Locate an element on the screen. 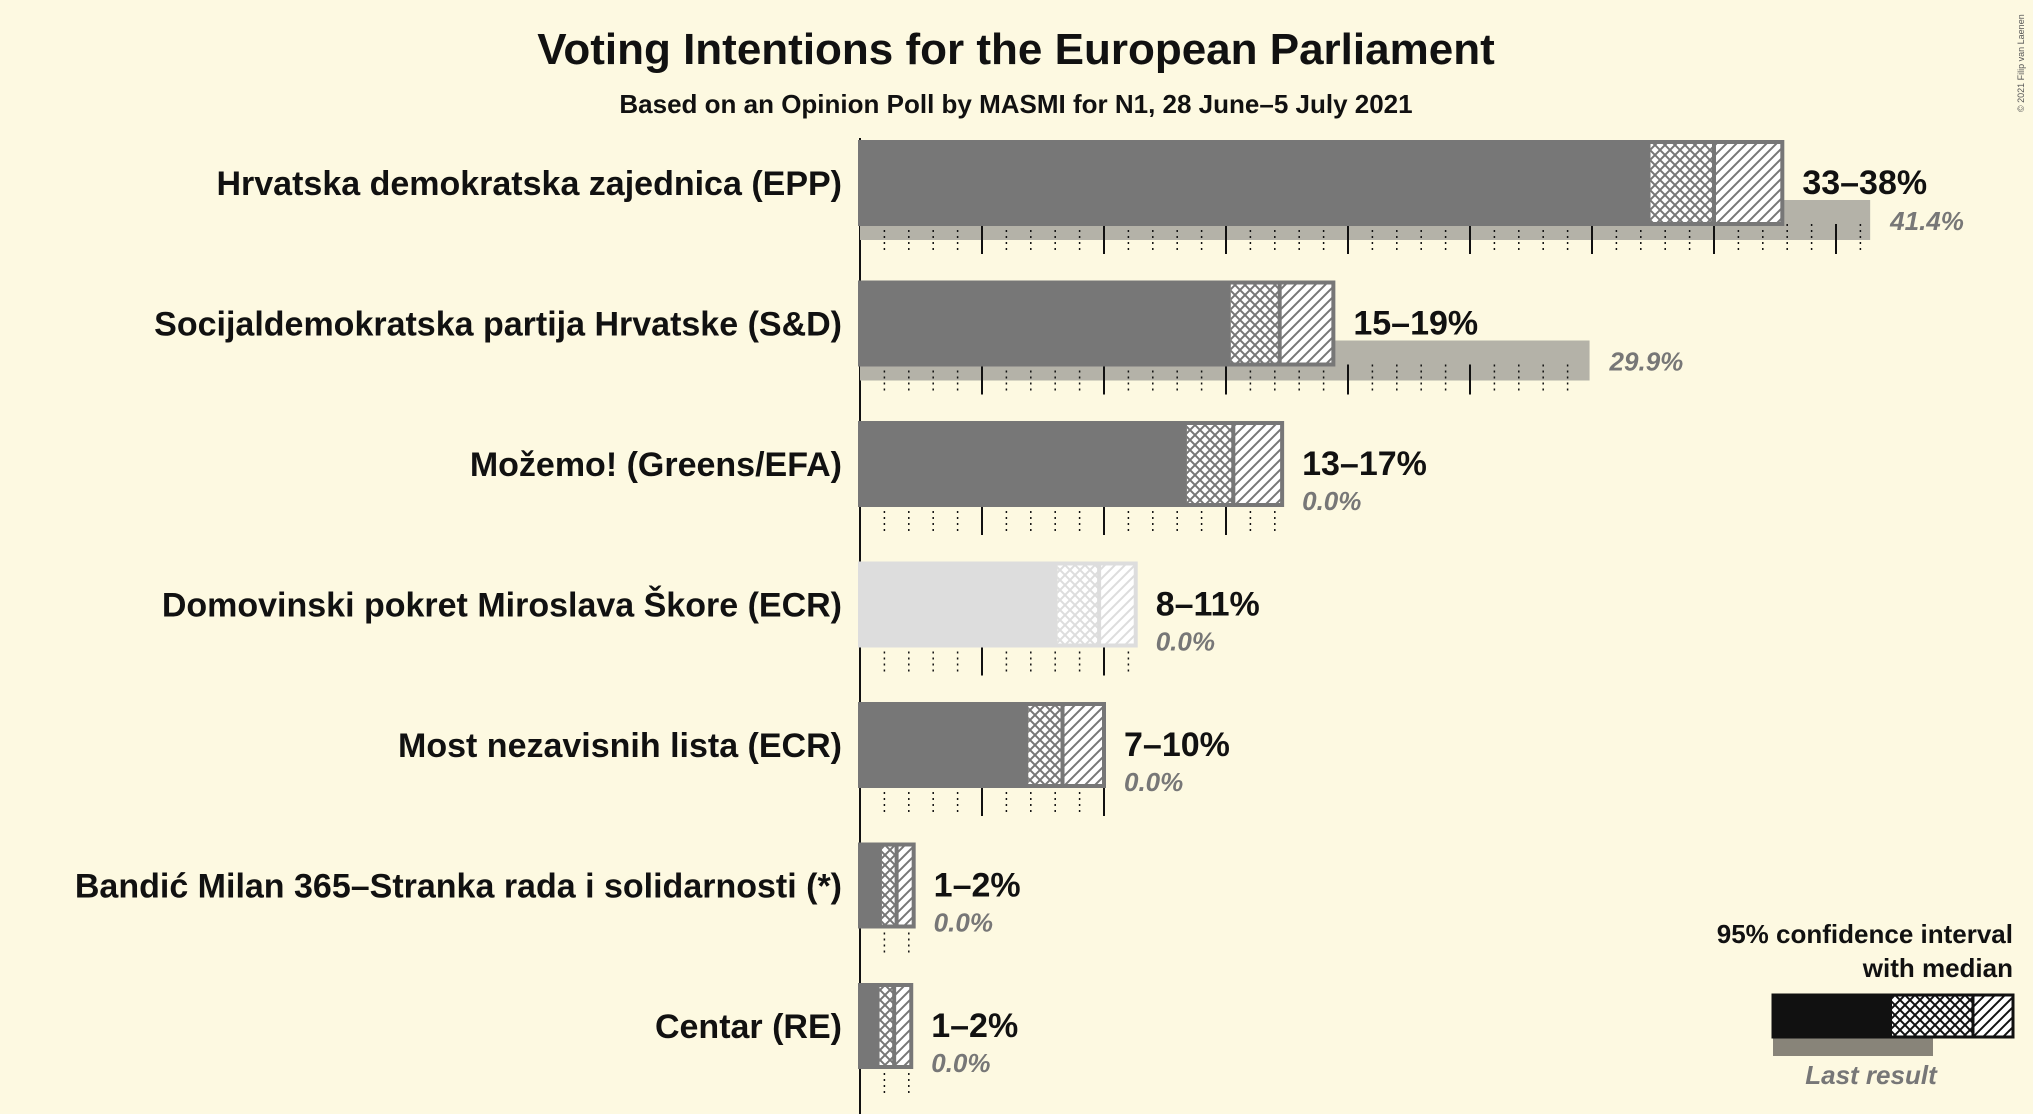  range-label: 15–19% is located at coordinates (1415, 324).